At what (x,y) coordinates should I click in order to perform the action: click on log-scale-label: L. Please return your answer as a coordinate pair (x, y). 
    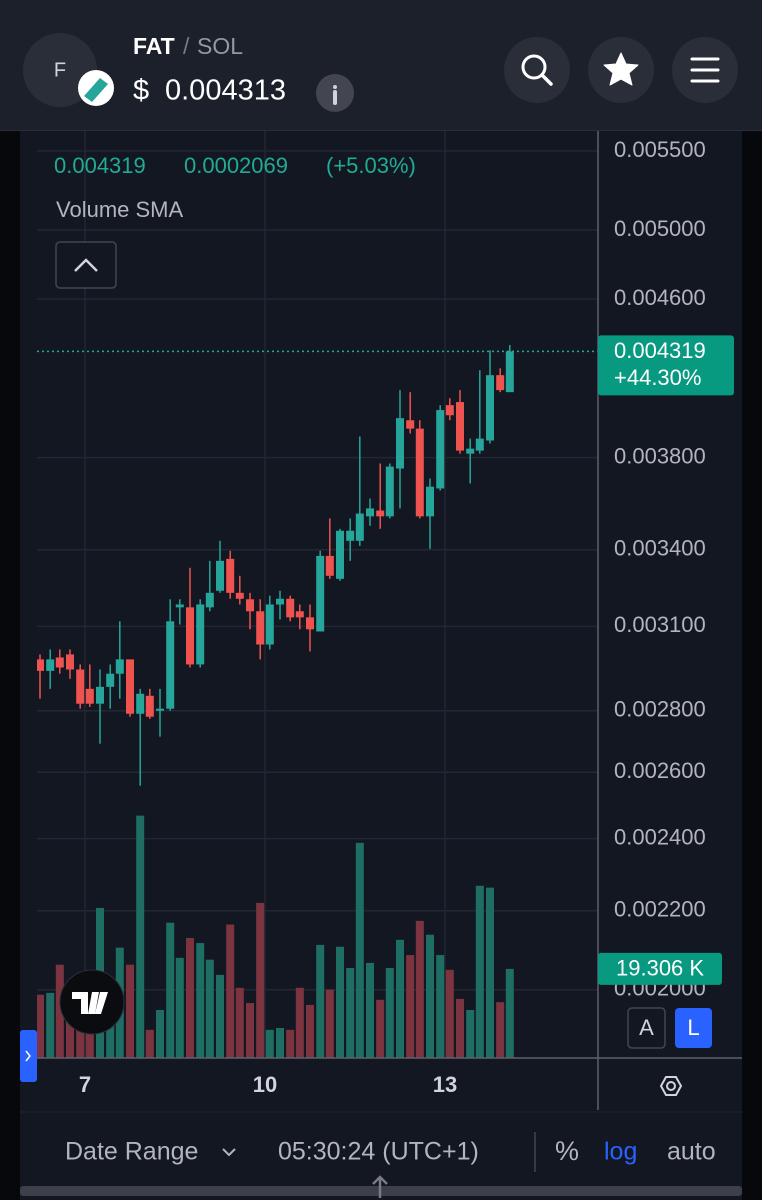
    Looking at the image, I should click on (693, 1027).